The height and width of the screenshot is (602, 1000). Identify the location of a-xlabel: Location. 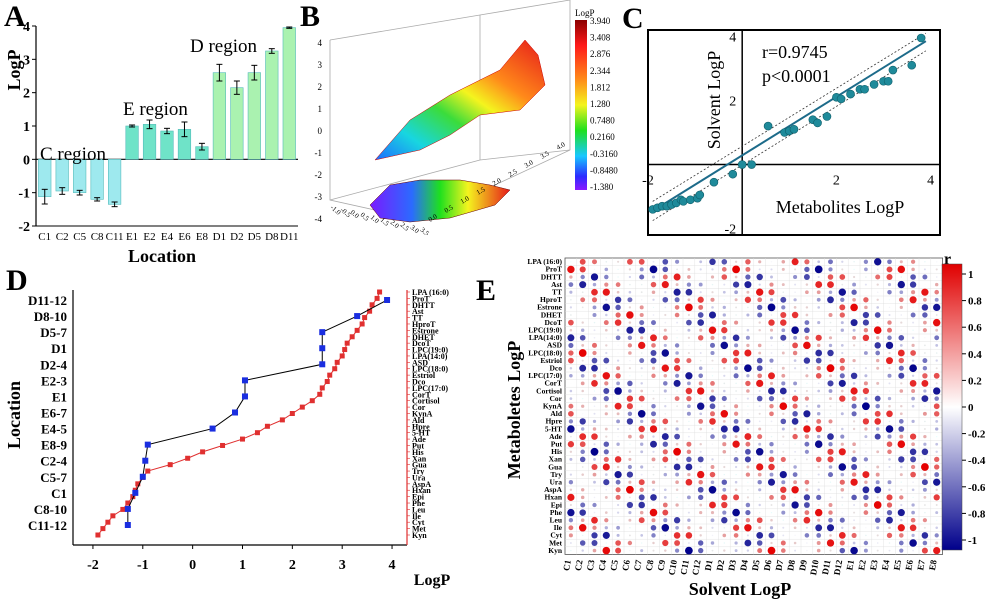
(162, 255).